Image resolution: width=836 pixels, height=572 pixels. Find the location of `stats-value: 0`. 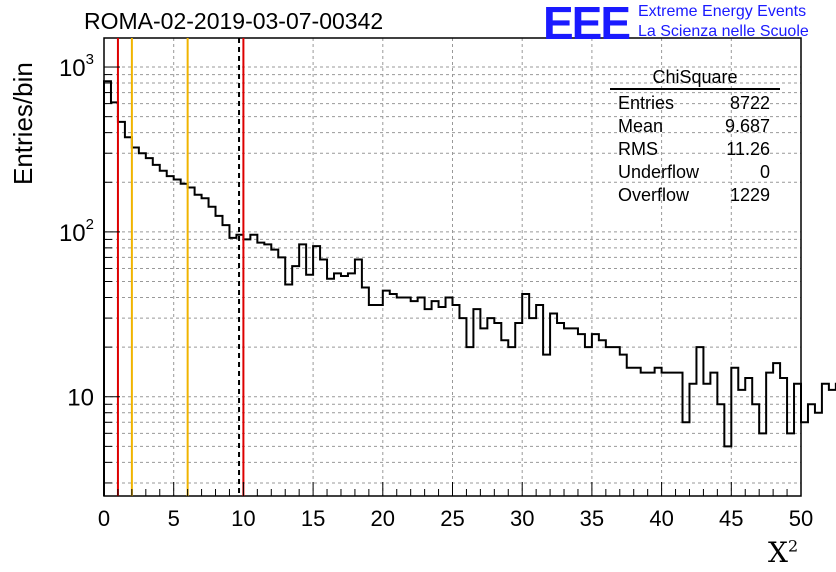

stats-value: 0 is located at coordinates (764, 172).